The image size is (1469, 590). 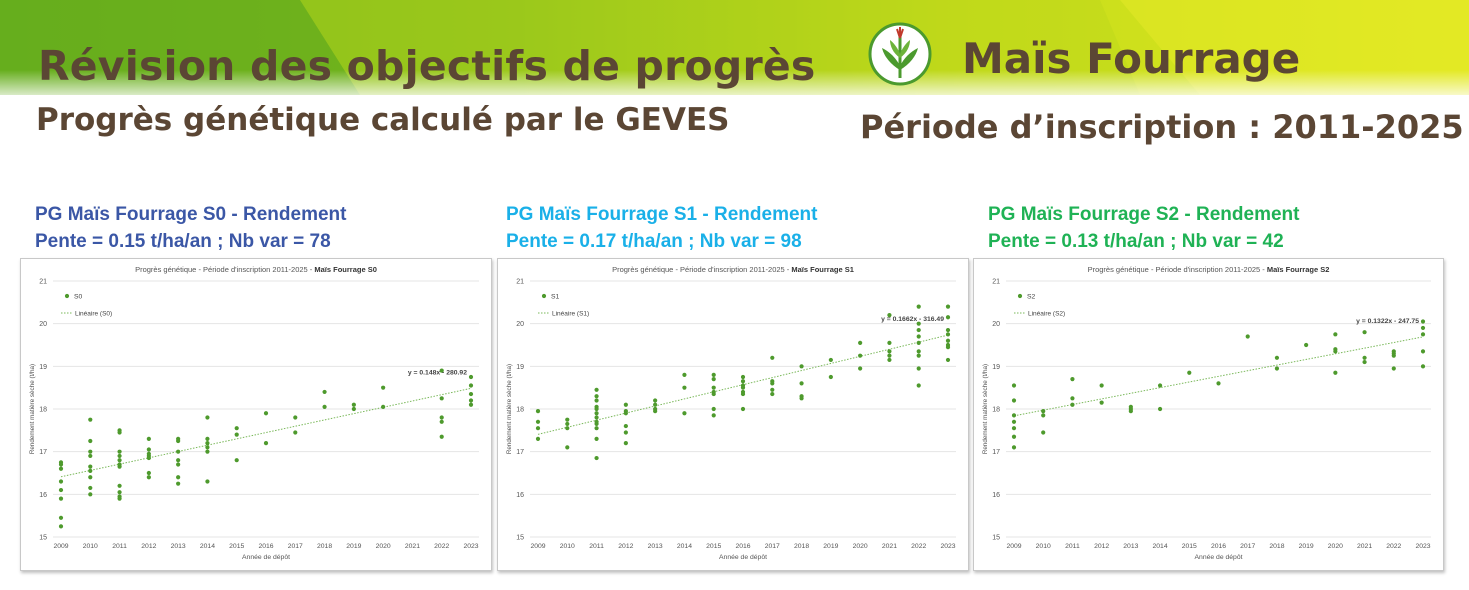 I want to click on x-tick-label: 2019, so click(x=353, y=546).